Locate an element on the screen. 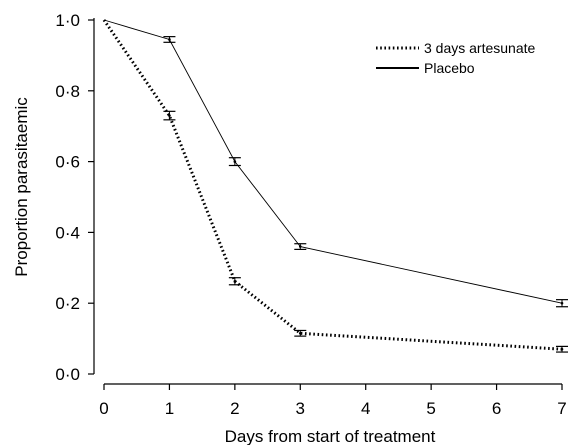  y-axis-title: Proportion parasitaemic is located at coordinates (21, 187).